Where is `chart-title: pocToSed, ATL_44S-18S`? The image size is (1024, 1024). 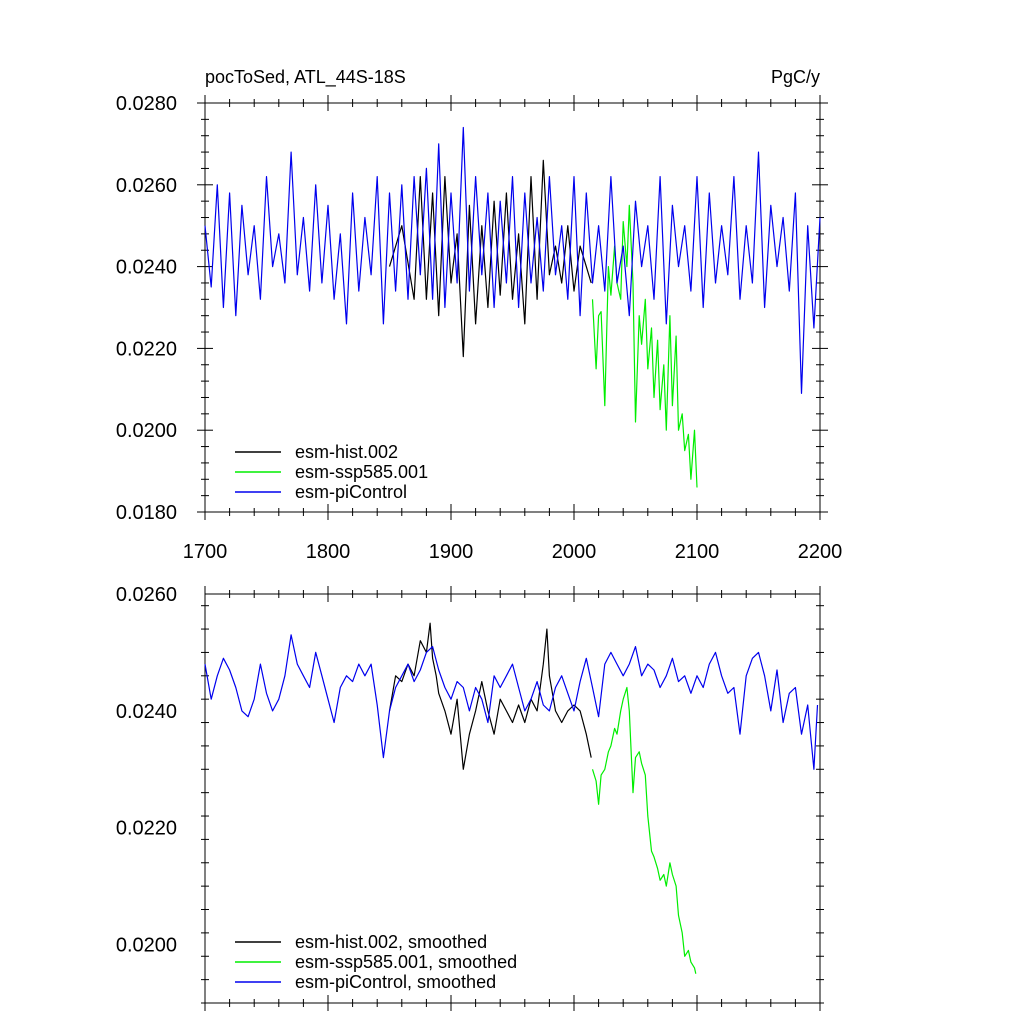
chart-title: pocToSed, ATL_44S-18S is located at coordinates (305, 77).